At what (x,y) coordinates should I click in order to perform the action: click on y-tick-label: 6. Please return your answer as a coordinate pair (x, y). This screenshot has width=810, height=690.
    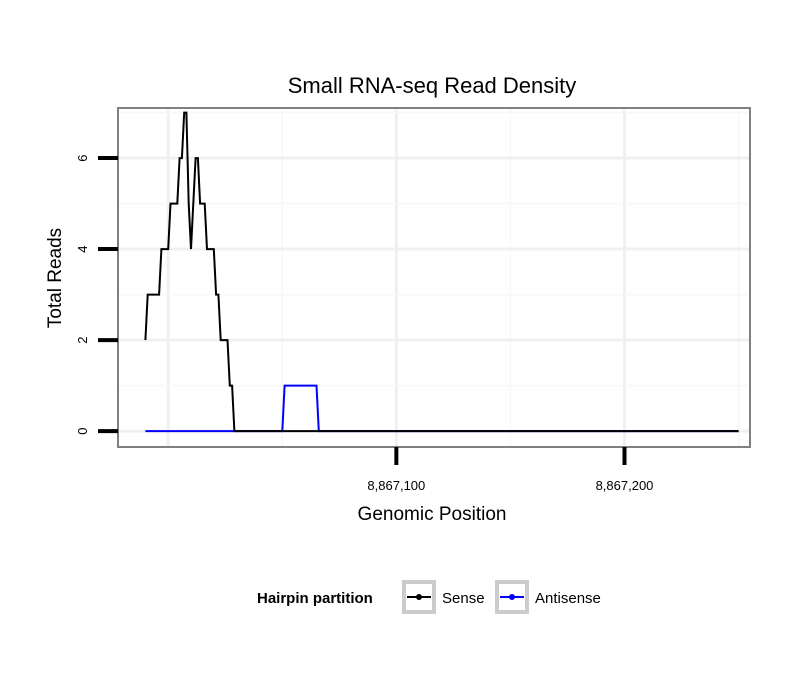
    Looking at the image, I should click on (82, 157).